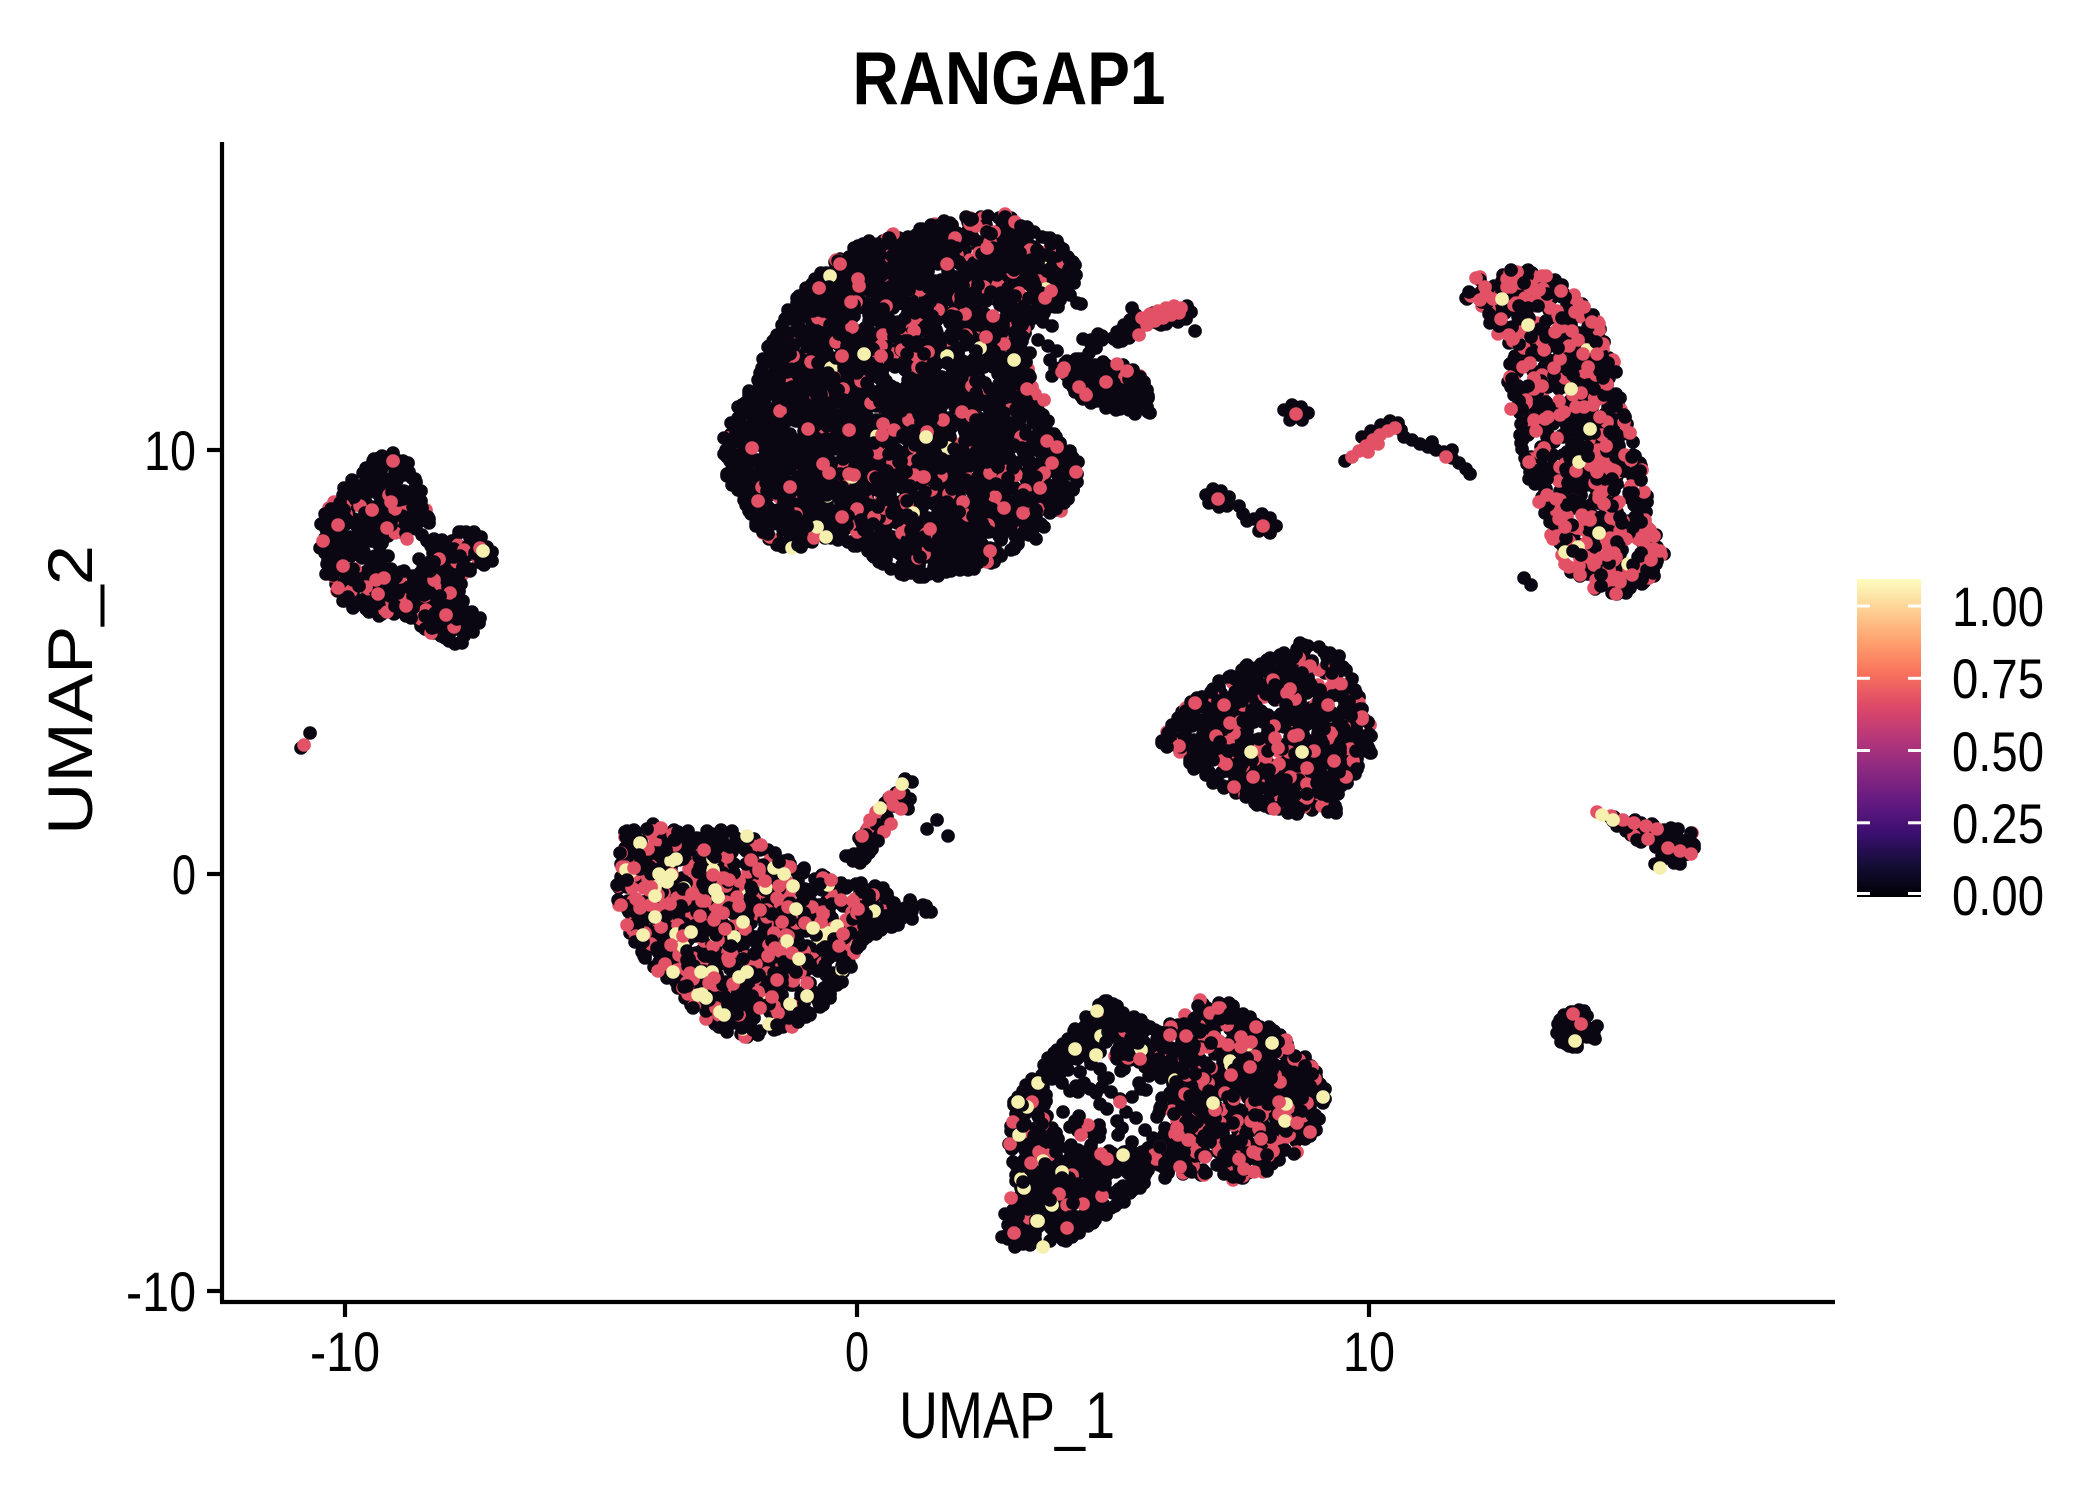 The image size is (2100, 1500). Describe the element at coordinates (1998, 895) in the screenshot. I see `svg-text: 0.00` at that location.